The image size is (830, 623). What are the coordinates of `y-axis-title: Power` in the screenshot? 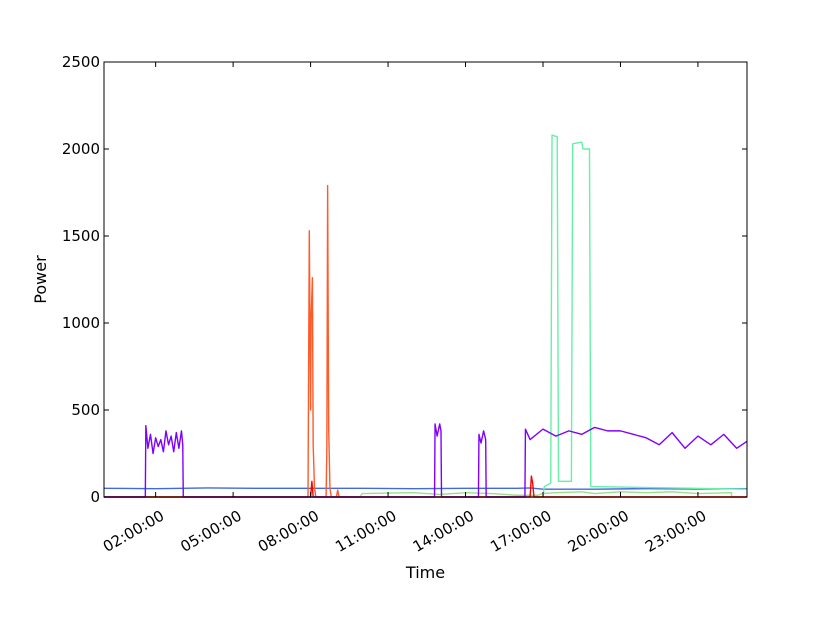 It's located at (40, 279).